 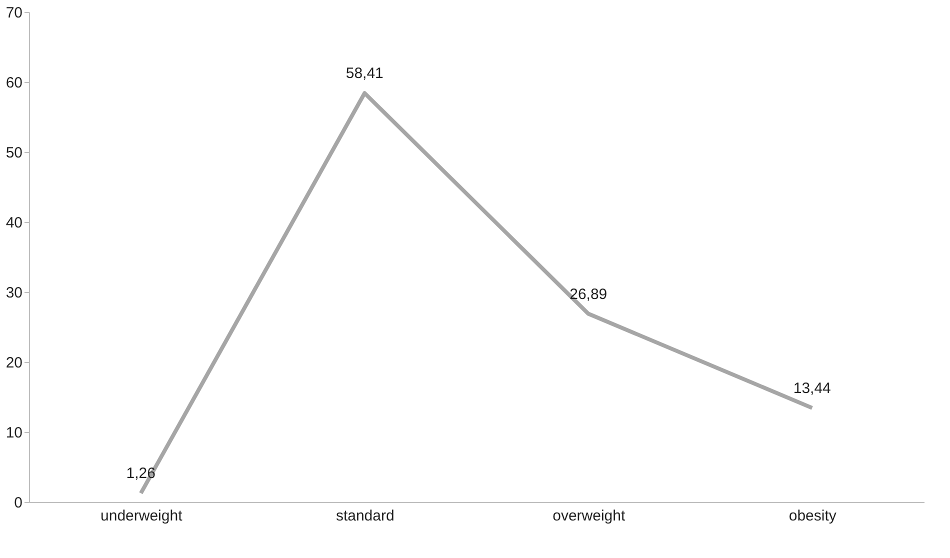 I want to click on y-tick-label: 60, so click(x=14, y=83).